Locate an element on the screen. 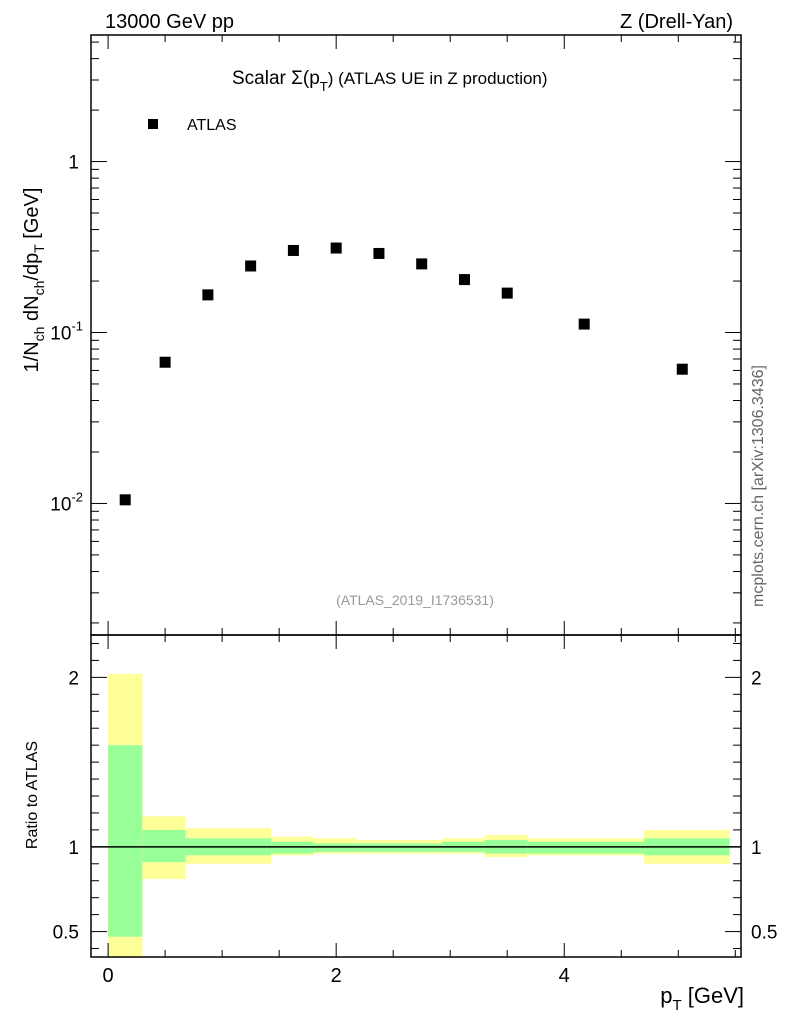 The image size is (786, 1024). plot-title-main: Scalar Σ(p is located at coordinates (276, 78).